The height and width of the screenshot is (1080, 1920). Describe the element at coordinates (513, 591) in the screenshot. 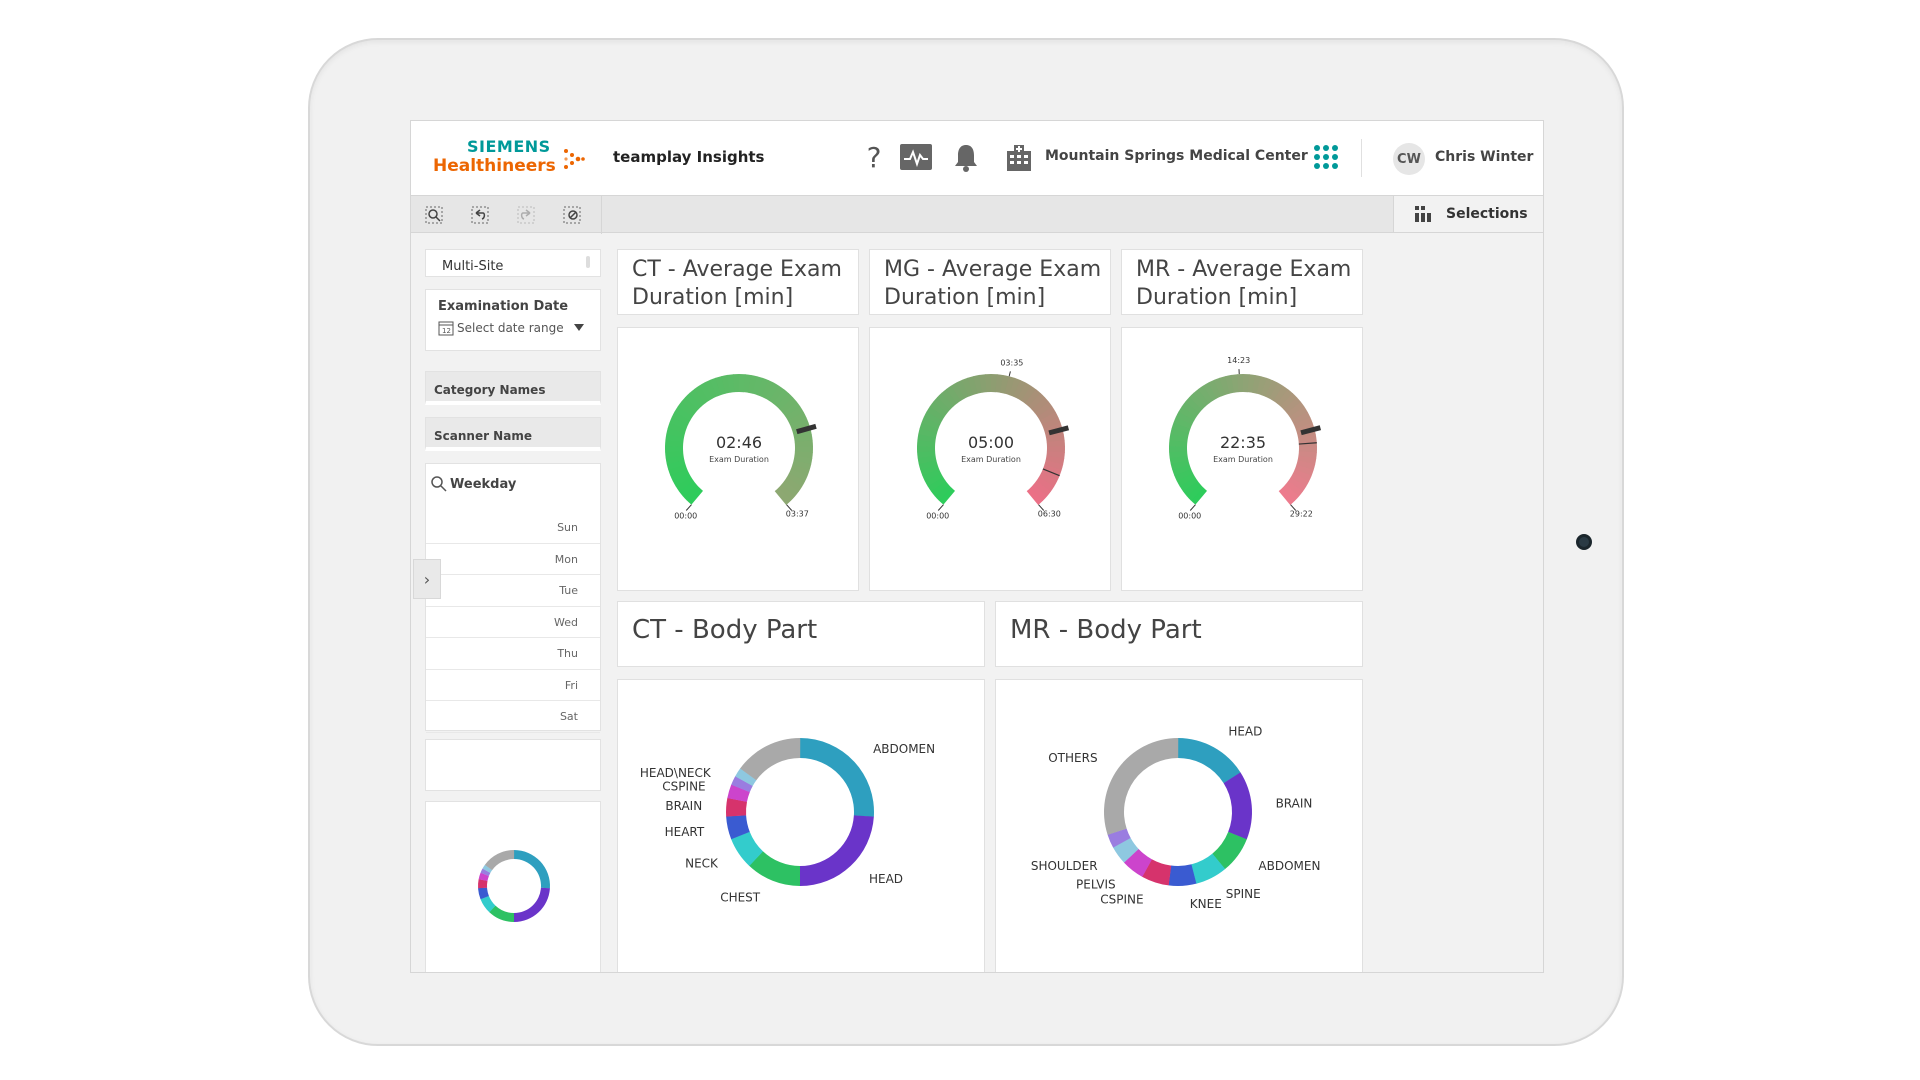

I see `weekday-item-tue: Tue` at that location.